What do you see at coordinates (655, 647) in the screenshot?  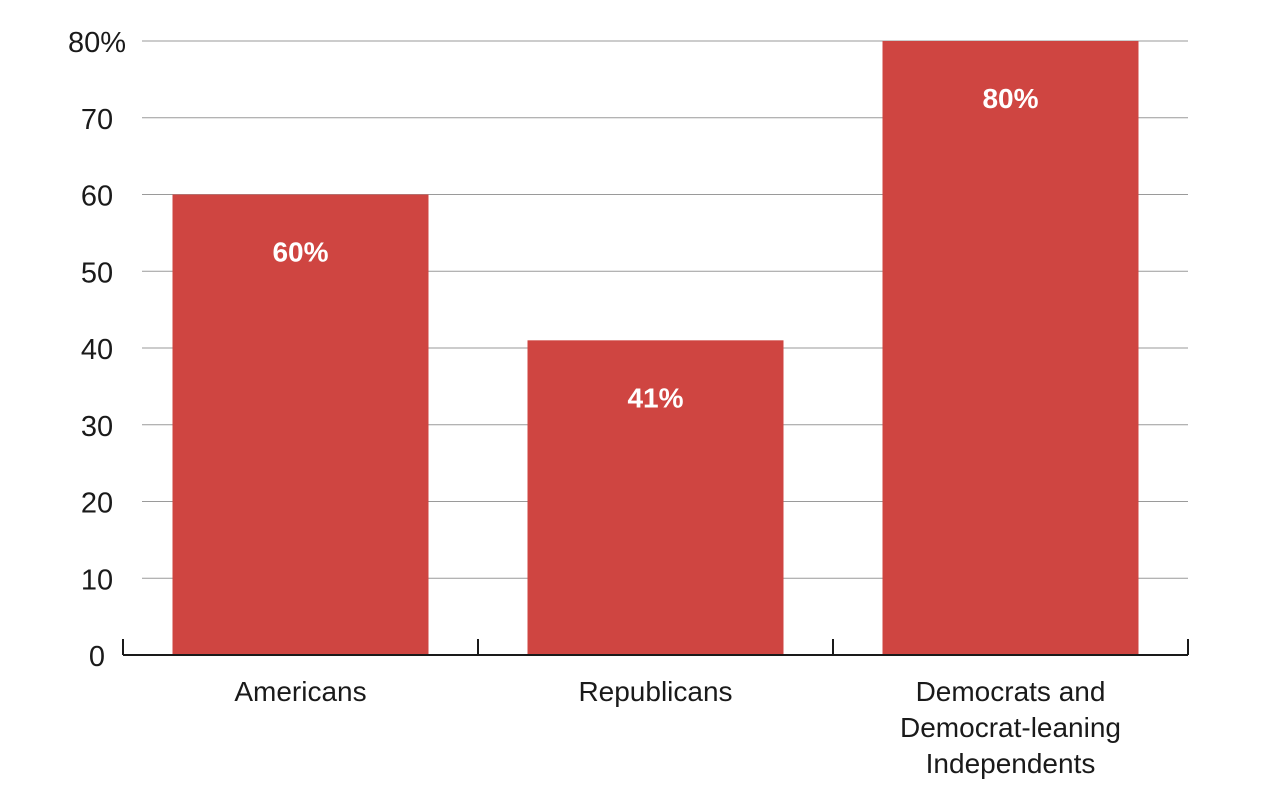 I see `x-axis` at bounding box center [655, 647].